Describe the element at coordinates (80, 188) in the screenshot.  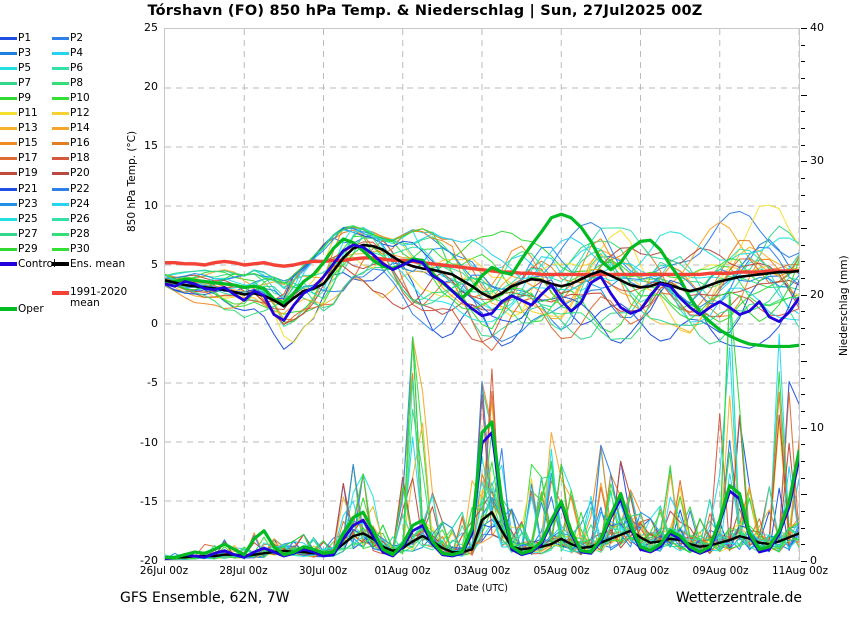
I see `legend-item-label: P22` at that location.